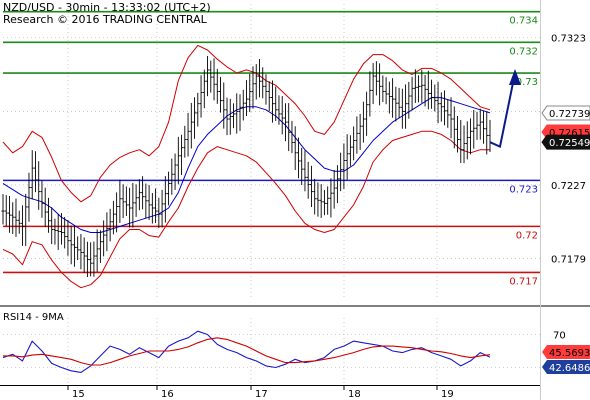 The width and height of the screenshot is (590, 400). I want to click on x-tick-label: 19, so click(447, 394).